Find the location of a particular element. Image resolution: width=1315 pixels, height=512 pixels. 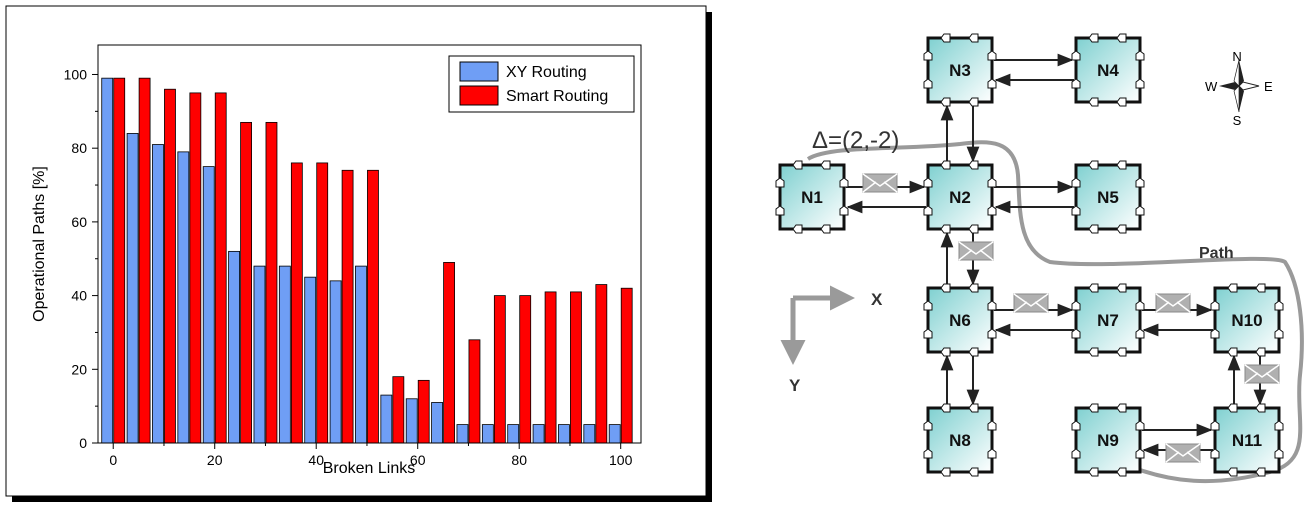

node-label: N3 is located at coordinates (960, 70).